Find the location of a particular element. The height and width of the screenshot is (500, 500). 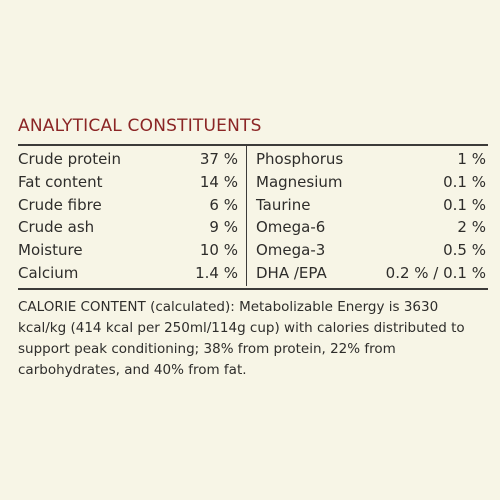

constituent-value: 0.2 % / 0.1 % is located at coordinates (435, 272).